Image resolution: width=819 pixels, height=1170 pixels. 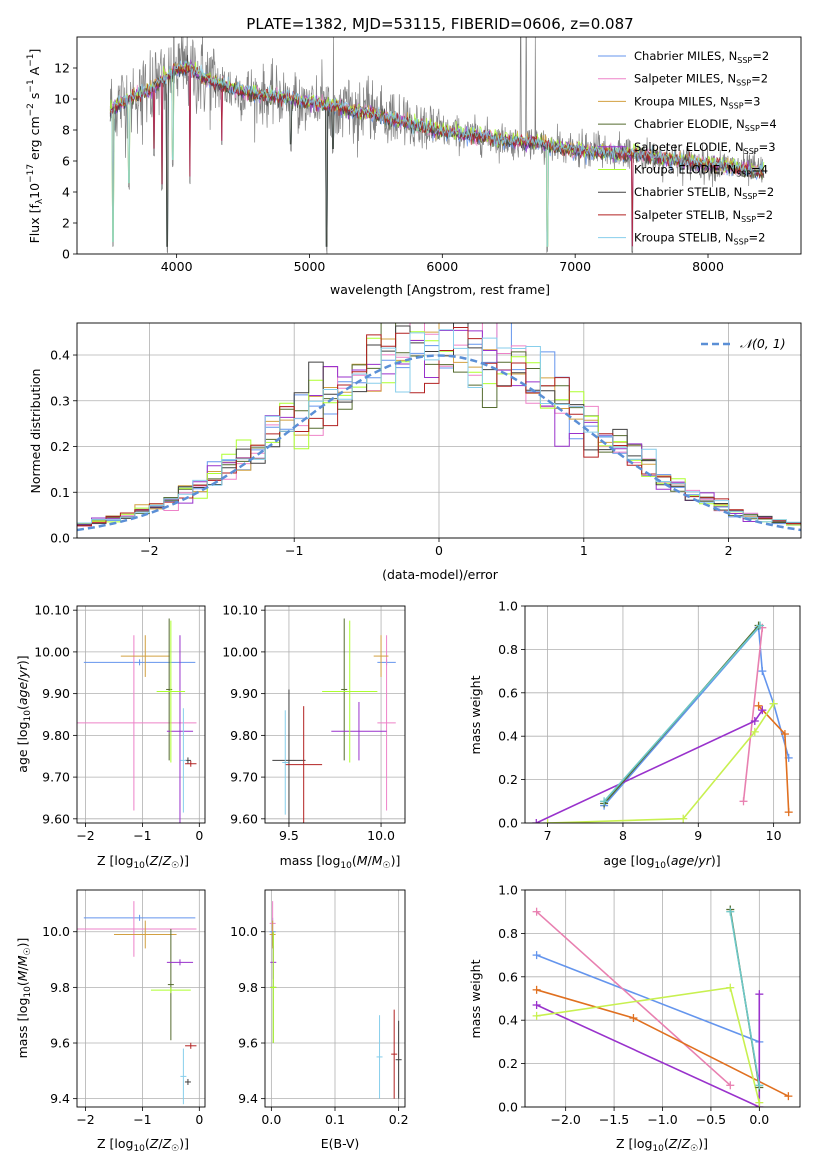 I want to click on y-tick-label: 8, so click(x=66, y=130).